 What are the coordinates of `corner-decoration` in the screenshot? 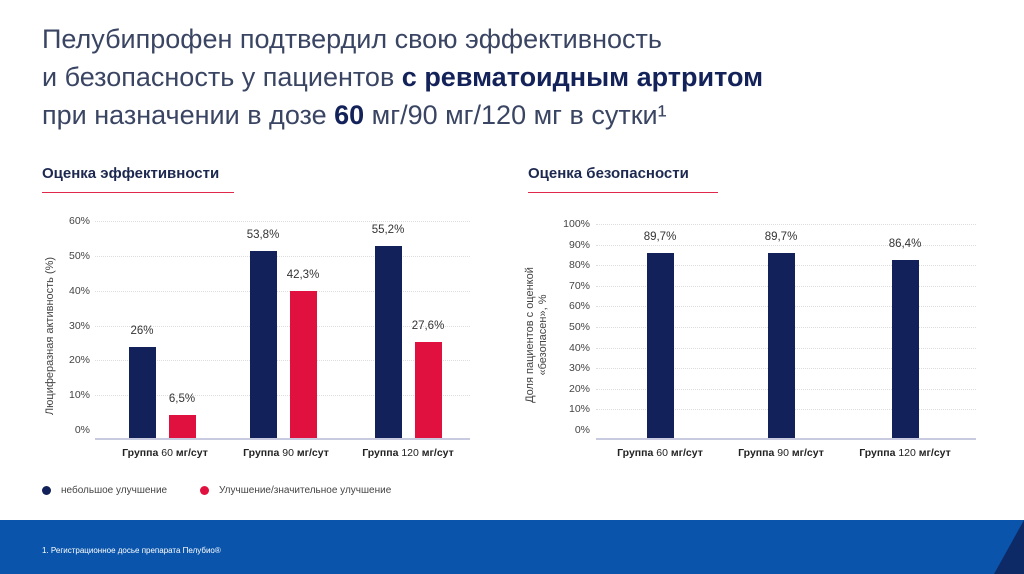 It's located at (1009, 547).